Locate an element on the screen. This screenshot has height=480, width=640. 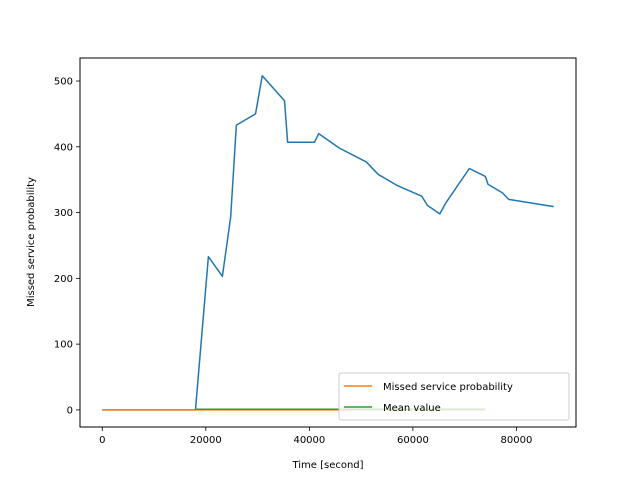
legend-label-1: Missed service probability is located at coordinates (448, 387).